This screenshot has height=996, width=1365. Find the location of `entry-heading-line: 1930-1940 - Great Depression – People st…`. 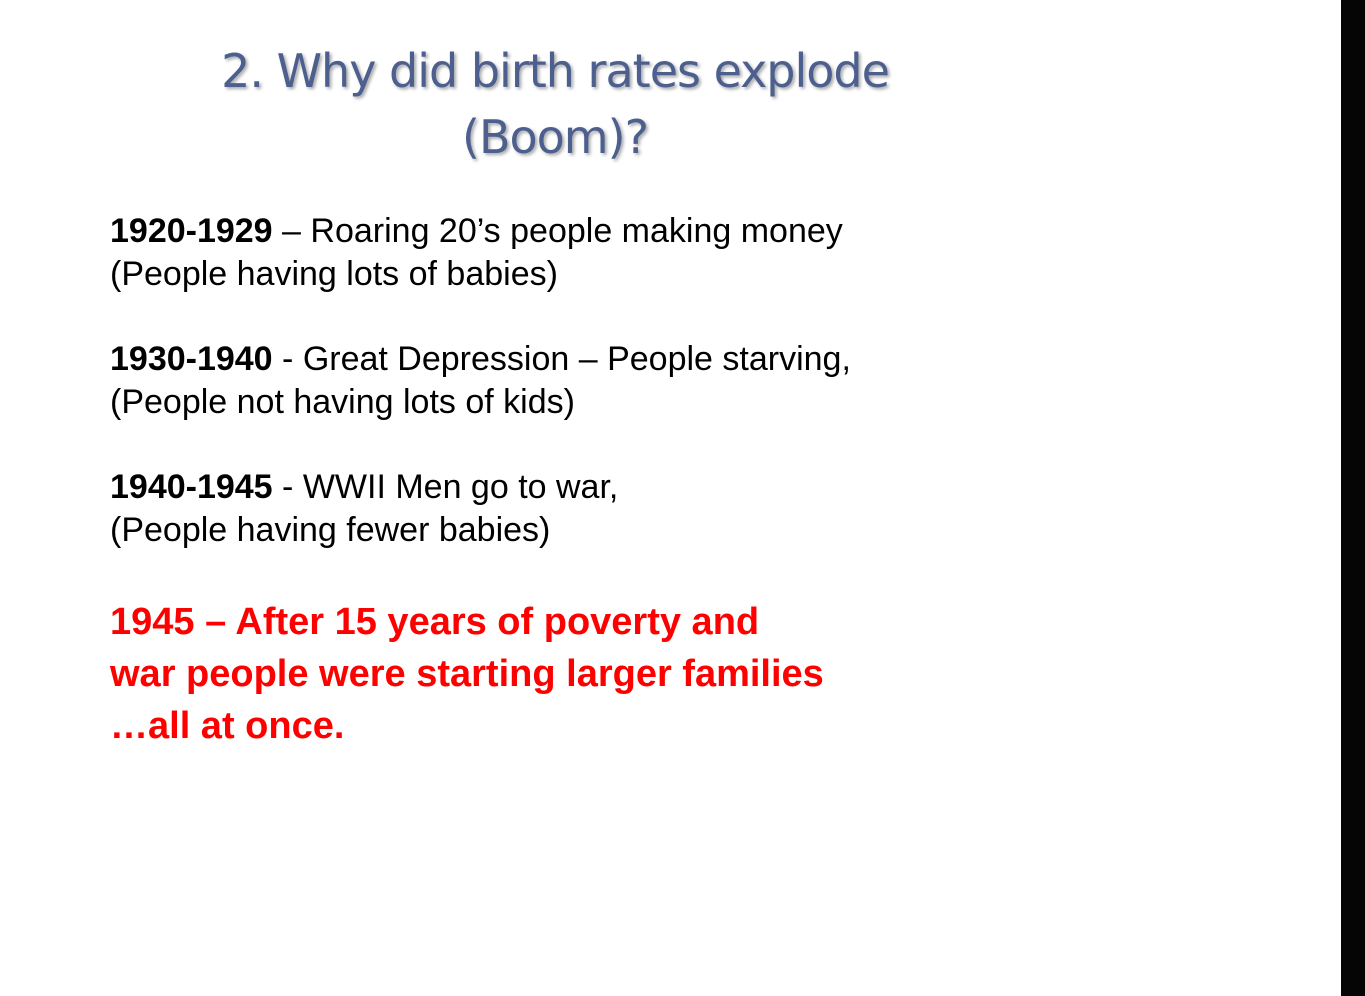

entry-heading-line: 1930-1940 - Great Depression – People st… is located at coordinates (480, 359).